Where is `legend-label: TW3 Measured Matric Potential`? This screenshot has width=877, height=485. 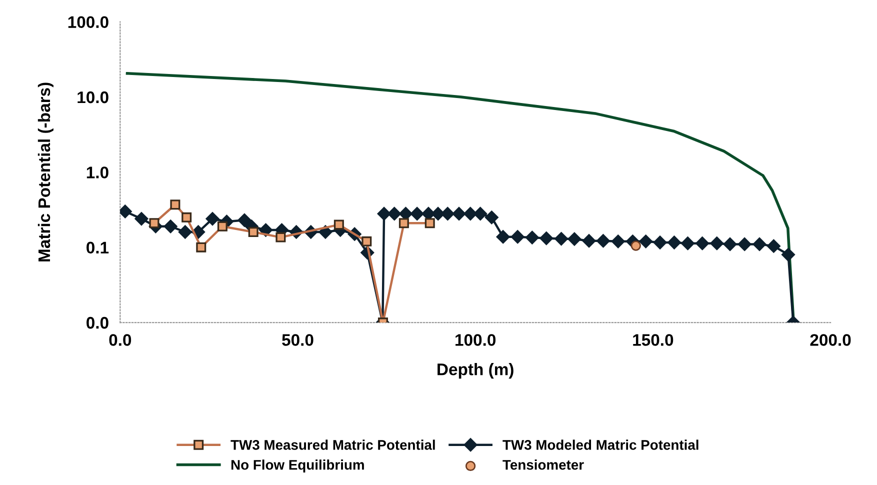 legend-label: TW3 Measured Matric Potential is located at coordinates (332, 445).